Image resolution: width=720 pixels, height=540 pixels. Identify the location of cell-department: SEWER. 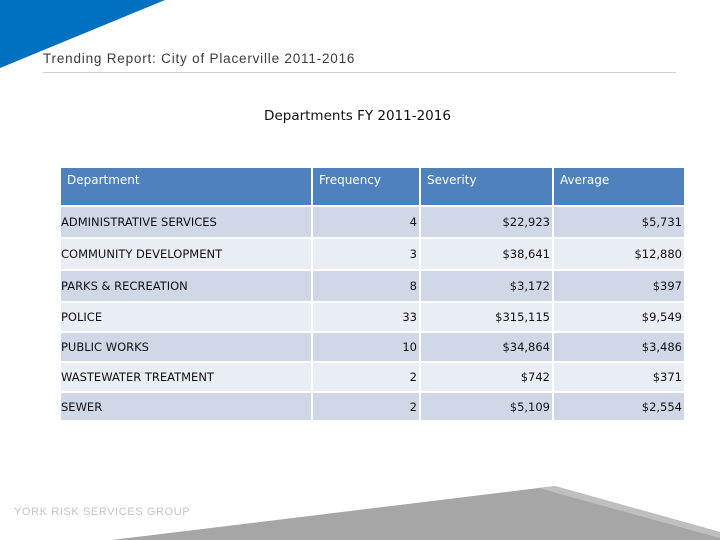
(186, 406).